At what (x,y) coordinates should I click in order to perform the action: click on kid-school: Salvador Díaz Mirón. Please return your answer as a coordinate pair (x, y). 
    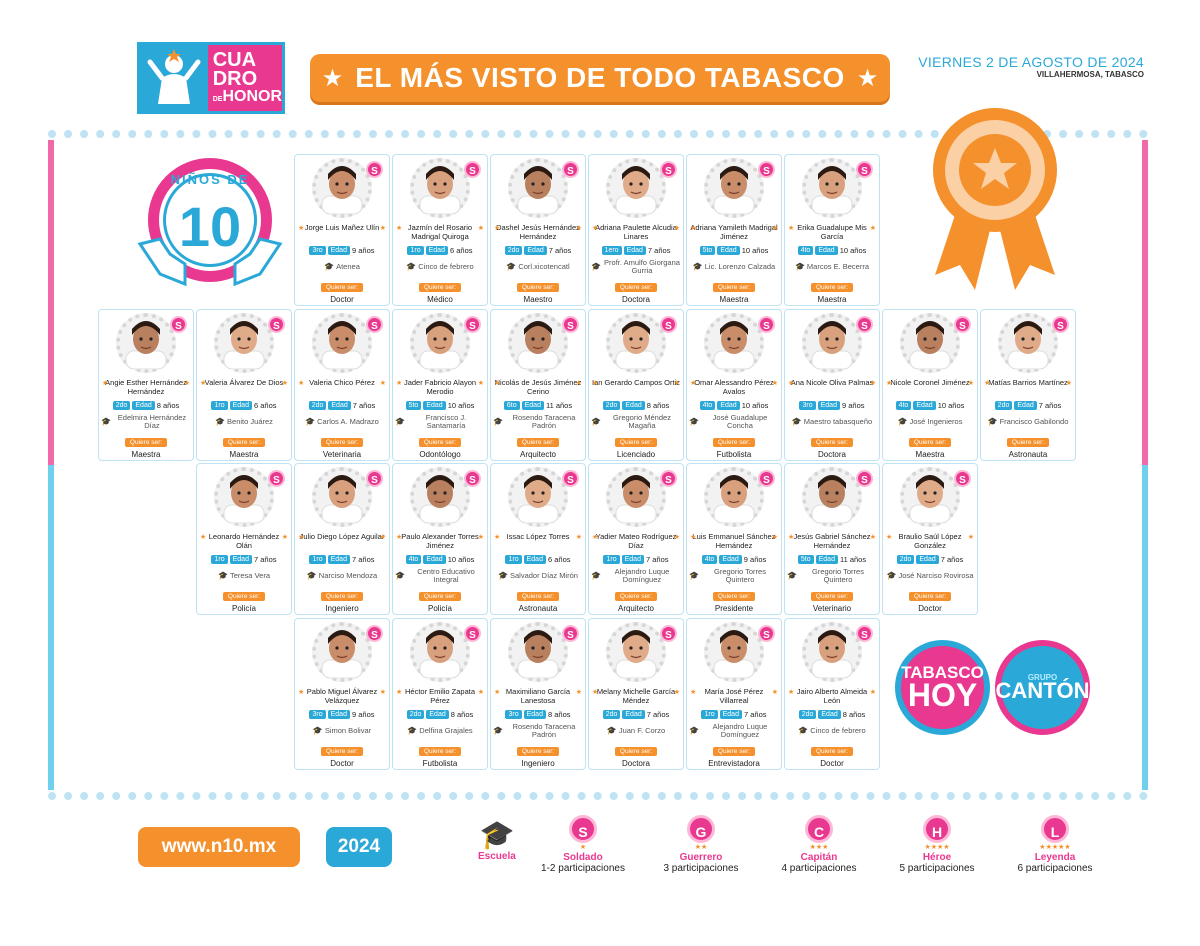
    Looking at the image, I should click on (544, 575).